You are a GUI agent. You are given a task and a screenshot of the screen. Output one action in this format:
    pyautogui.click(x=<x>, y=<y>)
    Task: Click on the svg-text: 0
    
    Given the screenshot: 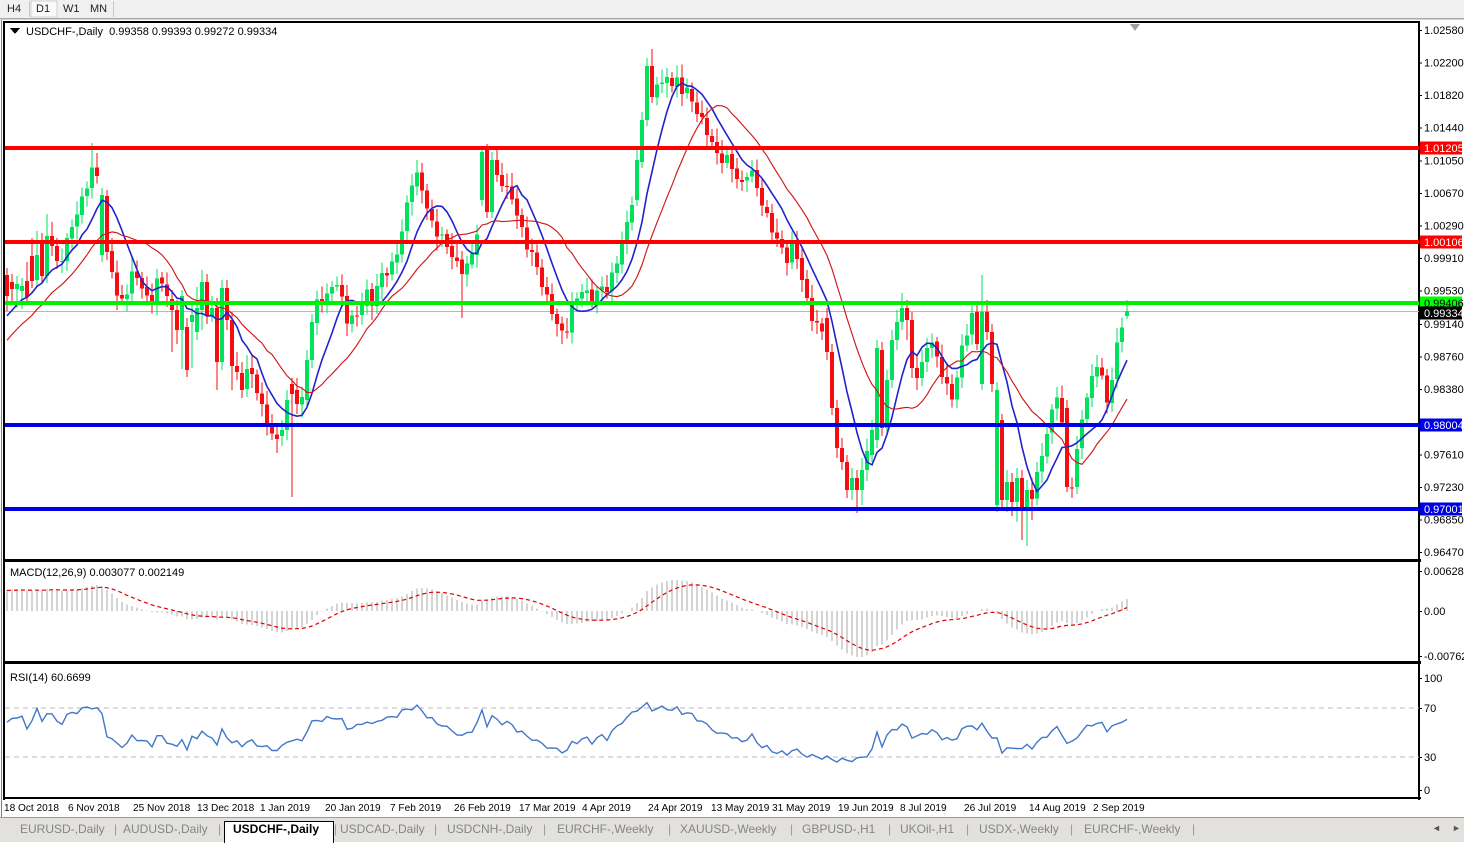 What is the action you would take?
    pyautogui.click(x=1427, y=791)
    